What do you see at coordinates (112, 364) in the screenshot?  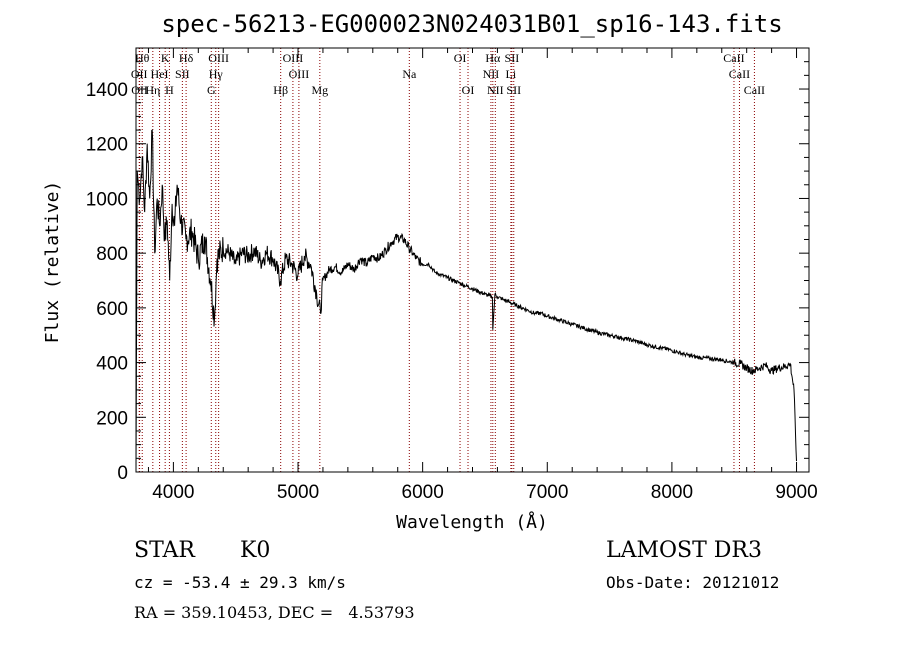 I see `y-tick-label: 400` at bounding box center [112, 364].